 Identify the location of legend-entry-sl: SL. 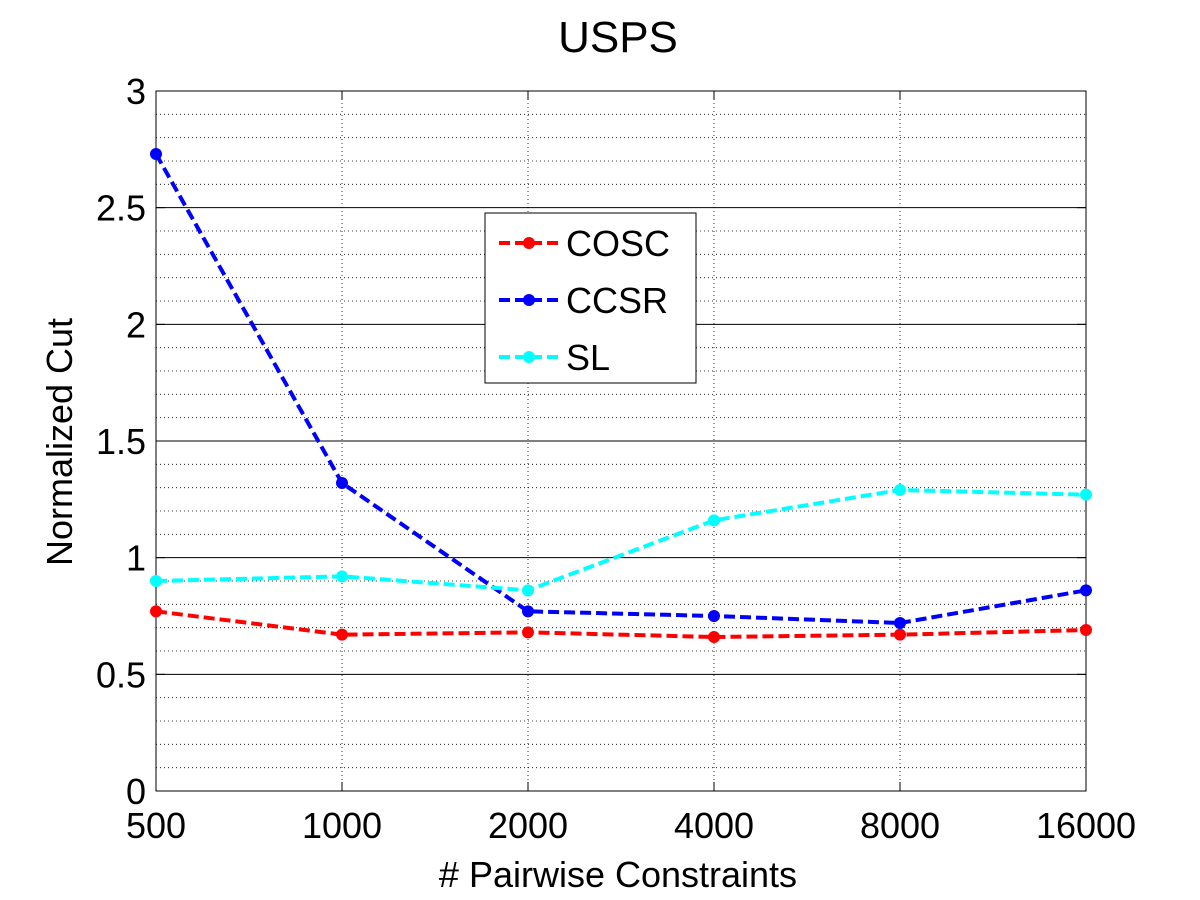
(554, 357).